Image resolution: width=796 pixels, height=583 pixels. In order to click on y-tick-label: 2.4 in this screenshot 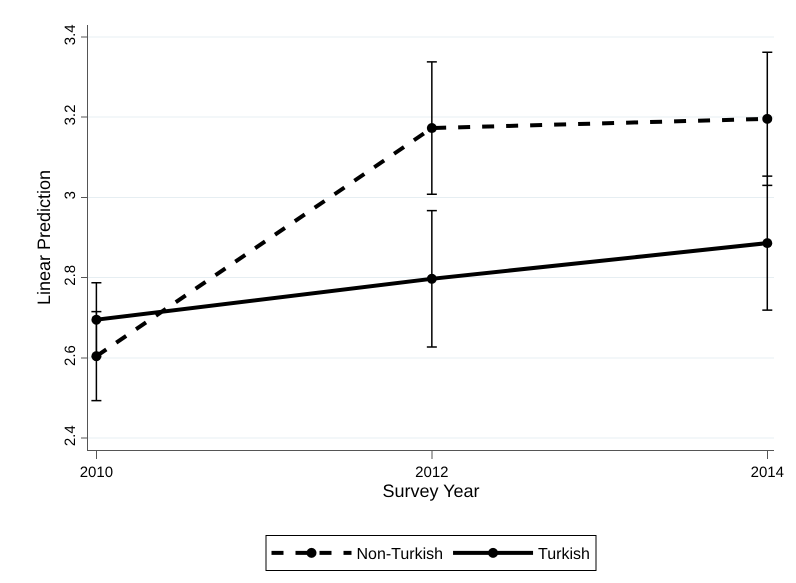, I will do `click(70, 435)`.